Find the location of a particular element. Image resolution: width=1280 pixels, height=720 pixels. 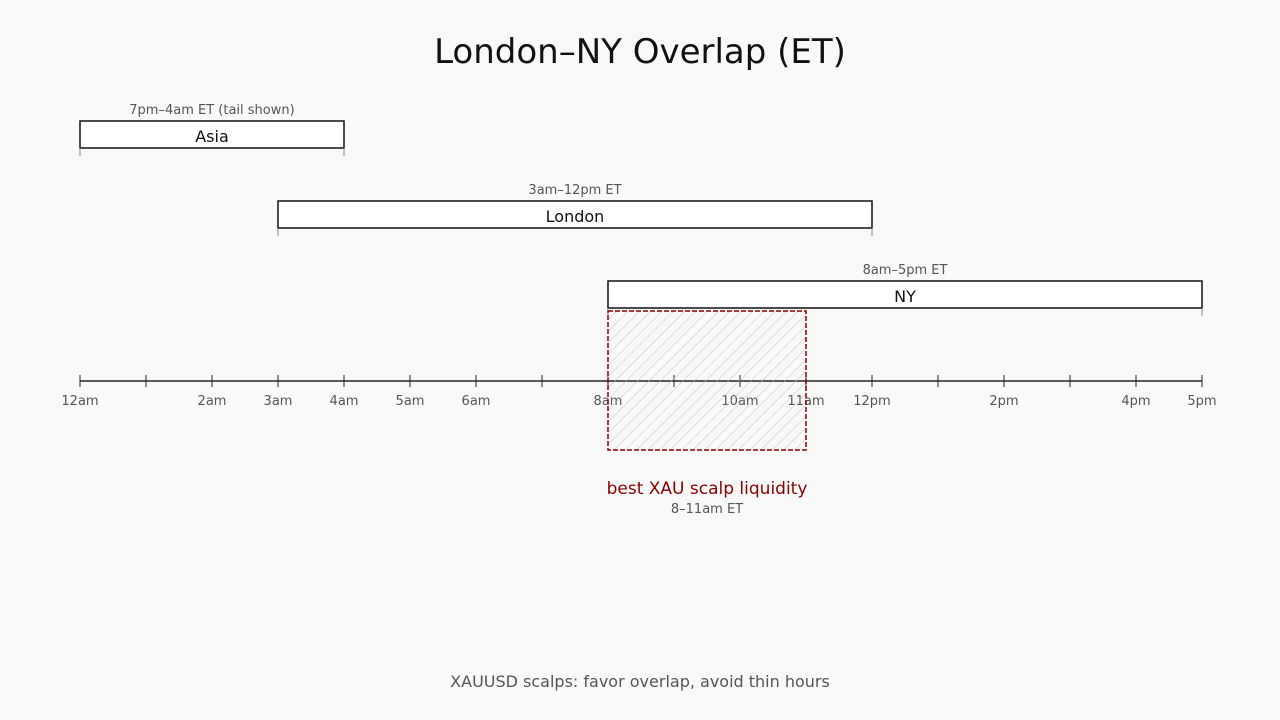

session-name: NY is located at coordinates (905, 296).